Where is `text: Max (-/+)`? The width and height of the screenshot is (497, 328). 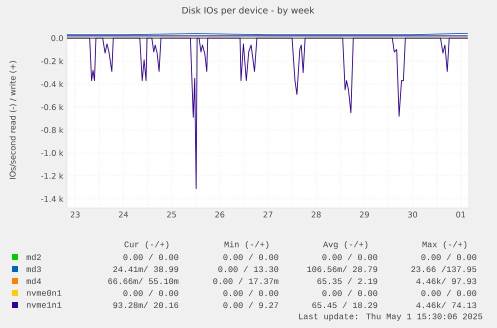
text: Max (-/+) is located at coordinates (444, 245).